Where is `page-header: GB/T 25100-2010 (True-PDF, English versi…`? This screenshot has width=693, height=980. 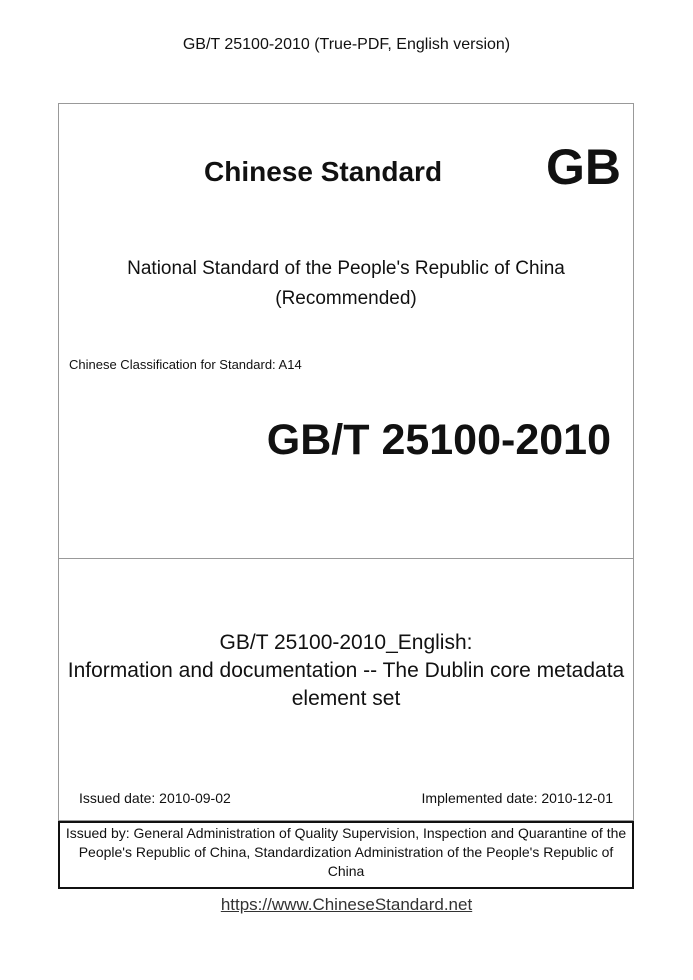
page-header: GB/T 25100-2010 (True-PDF, English versi… is located at coordinates (346, 44).